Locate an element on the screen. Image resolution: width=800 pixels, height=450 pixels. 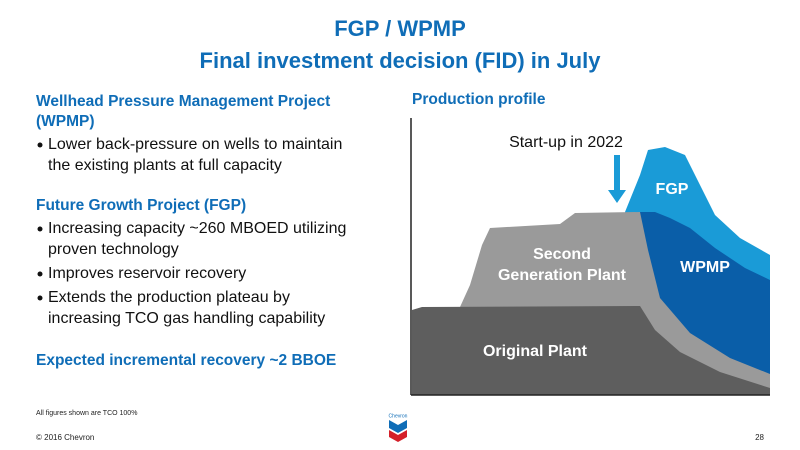
area-label: WPMP is located at coordinates (705, 267).